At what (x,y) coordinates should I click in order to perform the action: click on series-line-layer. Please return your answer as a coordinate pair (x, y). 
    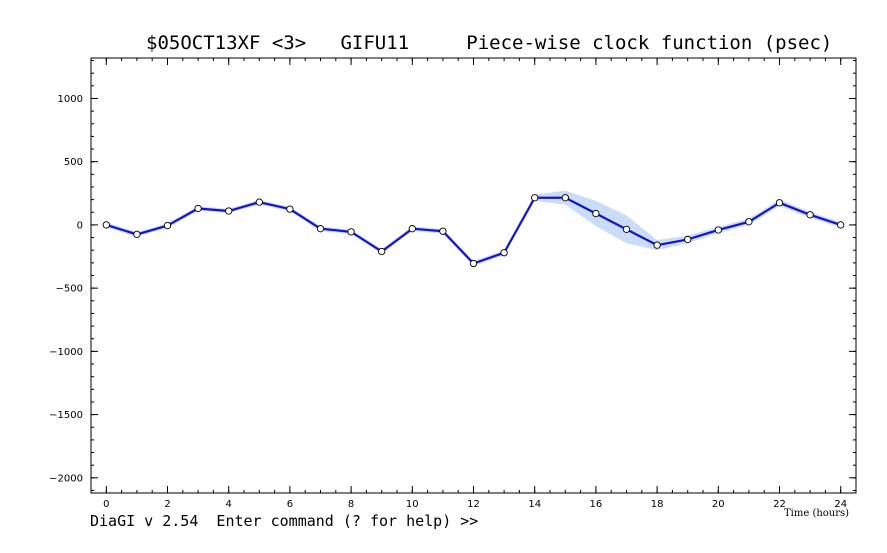
    Looking at the image, I should click on (473, 230).